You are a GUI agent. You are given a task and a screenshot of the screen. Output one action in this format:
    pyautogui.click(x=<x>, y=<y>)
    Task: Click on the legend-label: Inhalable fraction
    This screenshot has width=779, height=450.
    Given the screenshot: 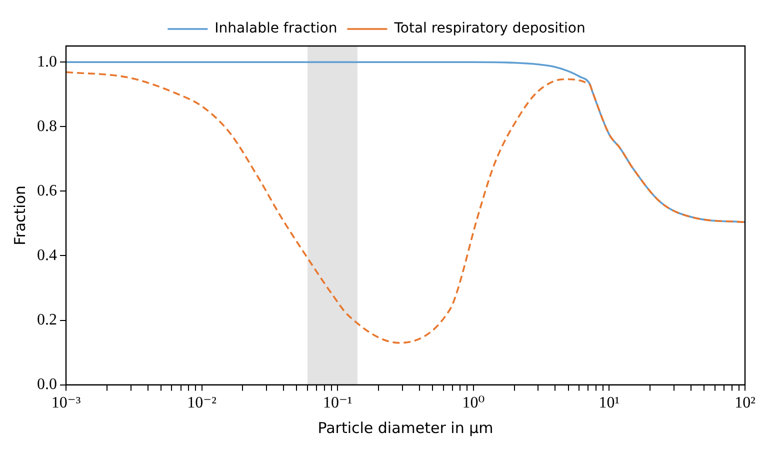 What is the action you would take?
    pyautogui.click(x=276, y=28)
    